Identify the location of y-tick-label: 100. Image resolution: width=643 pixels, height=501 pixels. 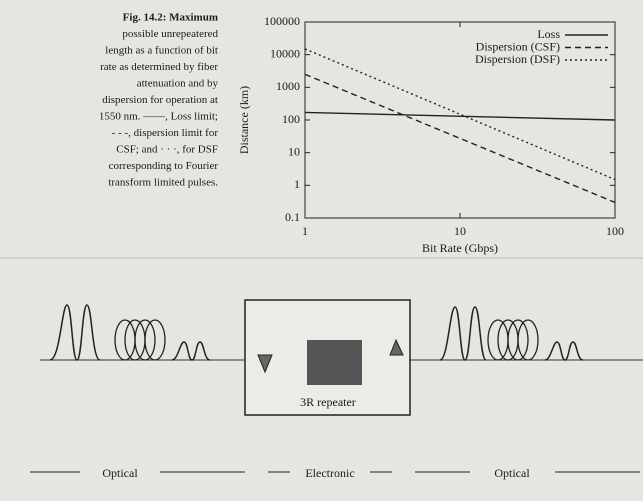
(291, 119).